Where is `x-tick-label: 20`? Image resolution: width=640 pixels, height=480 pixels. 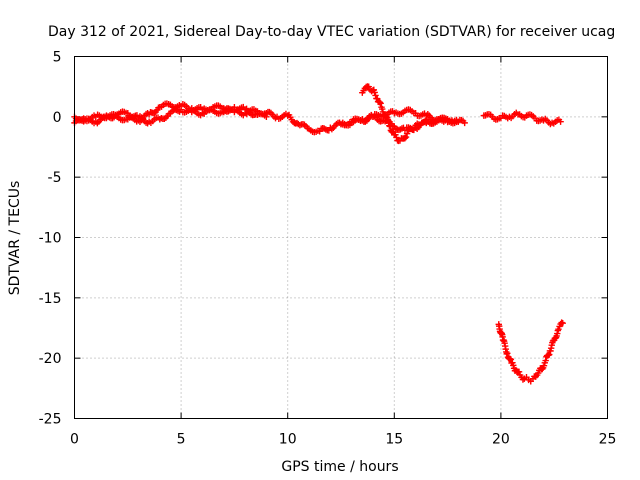 x-tick-label: 20 is located at coordinates (501, 440).